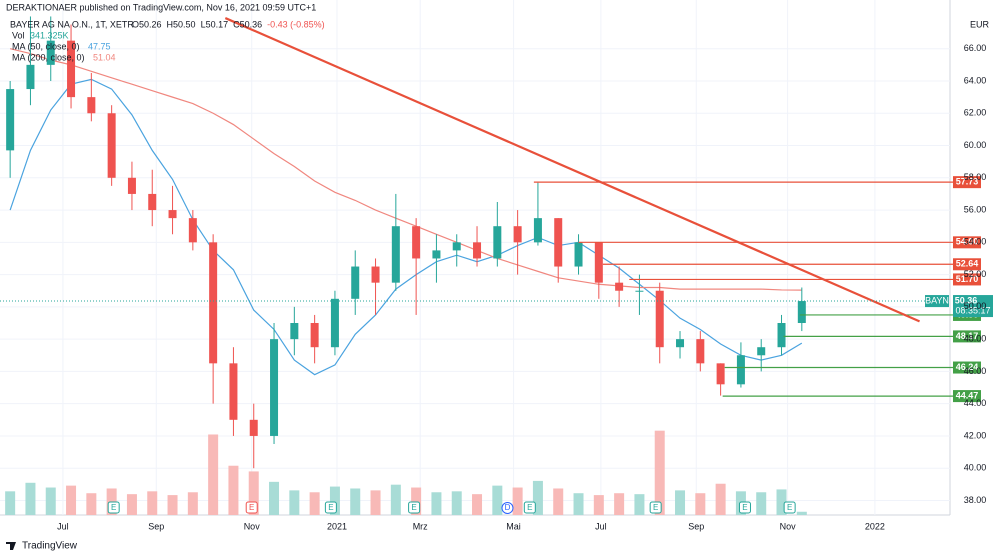 This screenshot has width=1000, height=558. What do you see at coordinates (975, 339) in the screenshot?
I see `y-tick-label: 48.00` at bounding box center [975, 339].